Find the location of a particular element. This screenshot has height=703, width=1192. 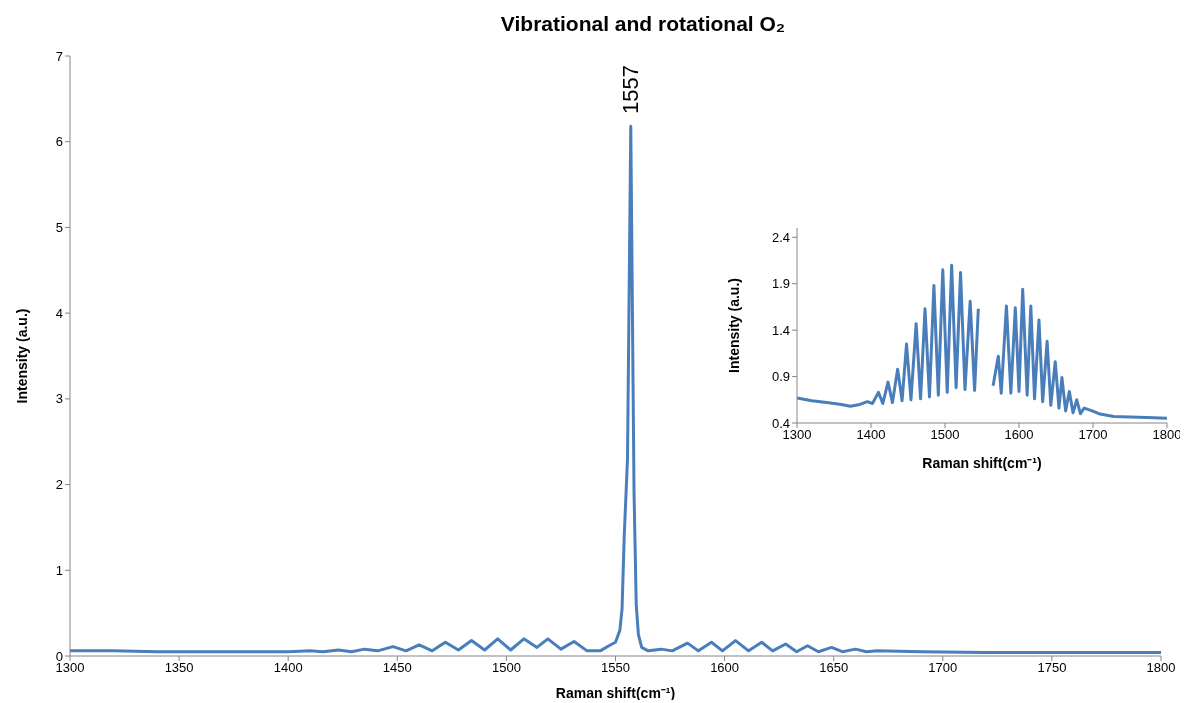

y-tick-label: 5 is located at coordinates (59, 228).